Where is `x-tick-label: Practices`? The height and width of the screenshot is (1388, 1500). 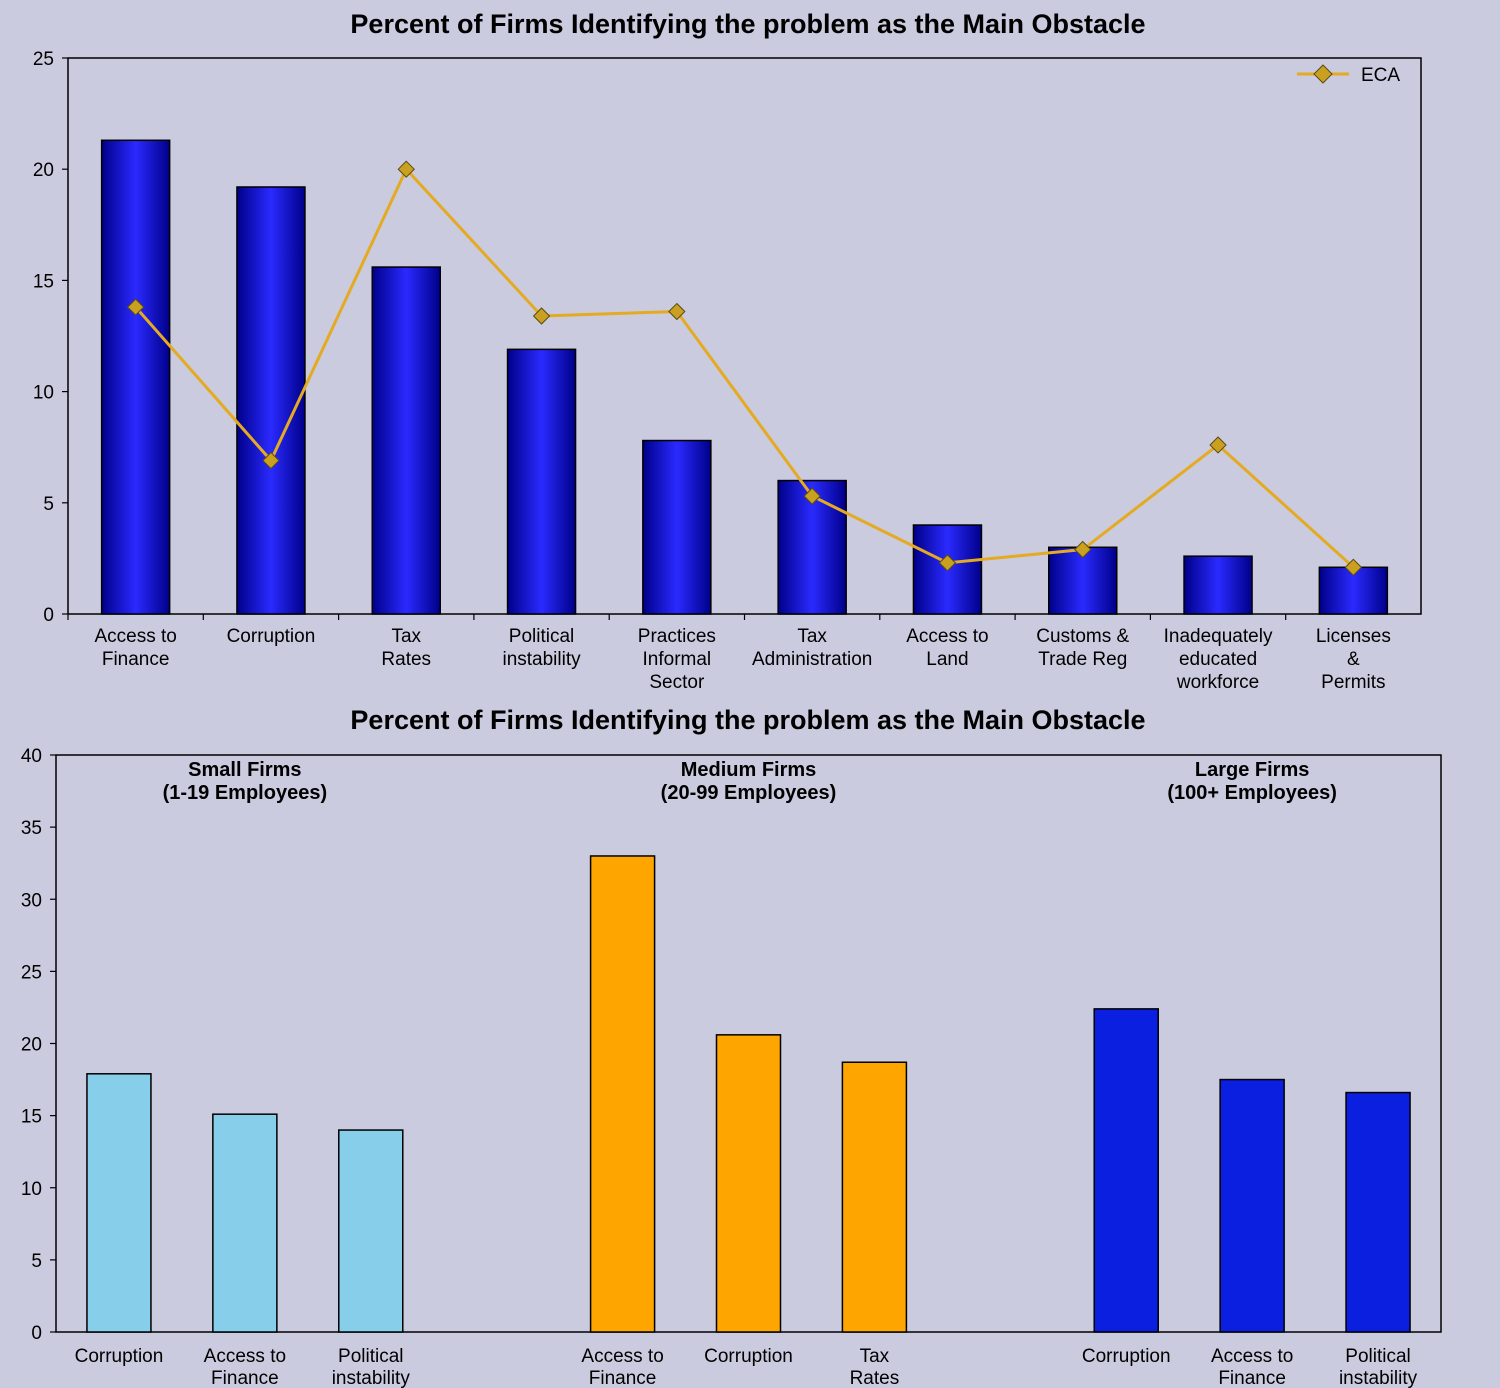 x-tick-label: Practices is located at coordinates (677, 636).